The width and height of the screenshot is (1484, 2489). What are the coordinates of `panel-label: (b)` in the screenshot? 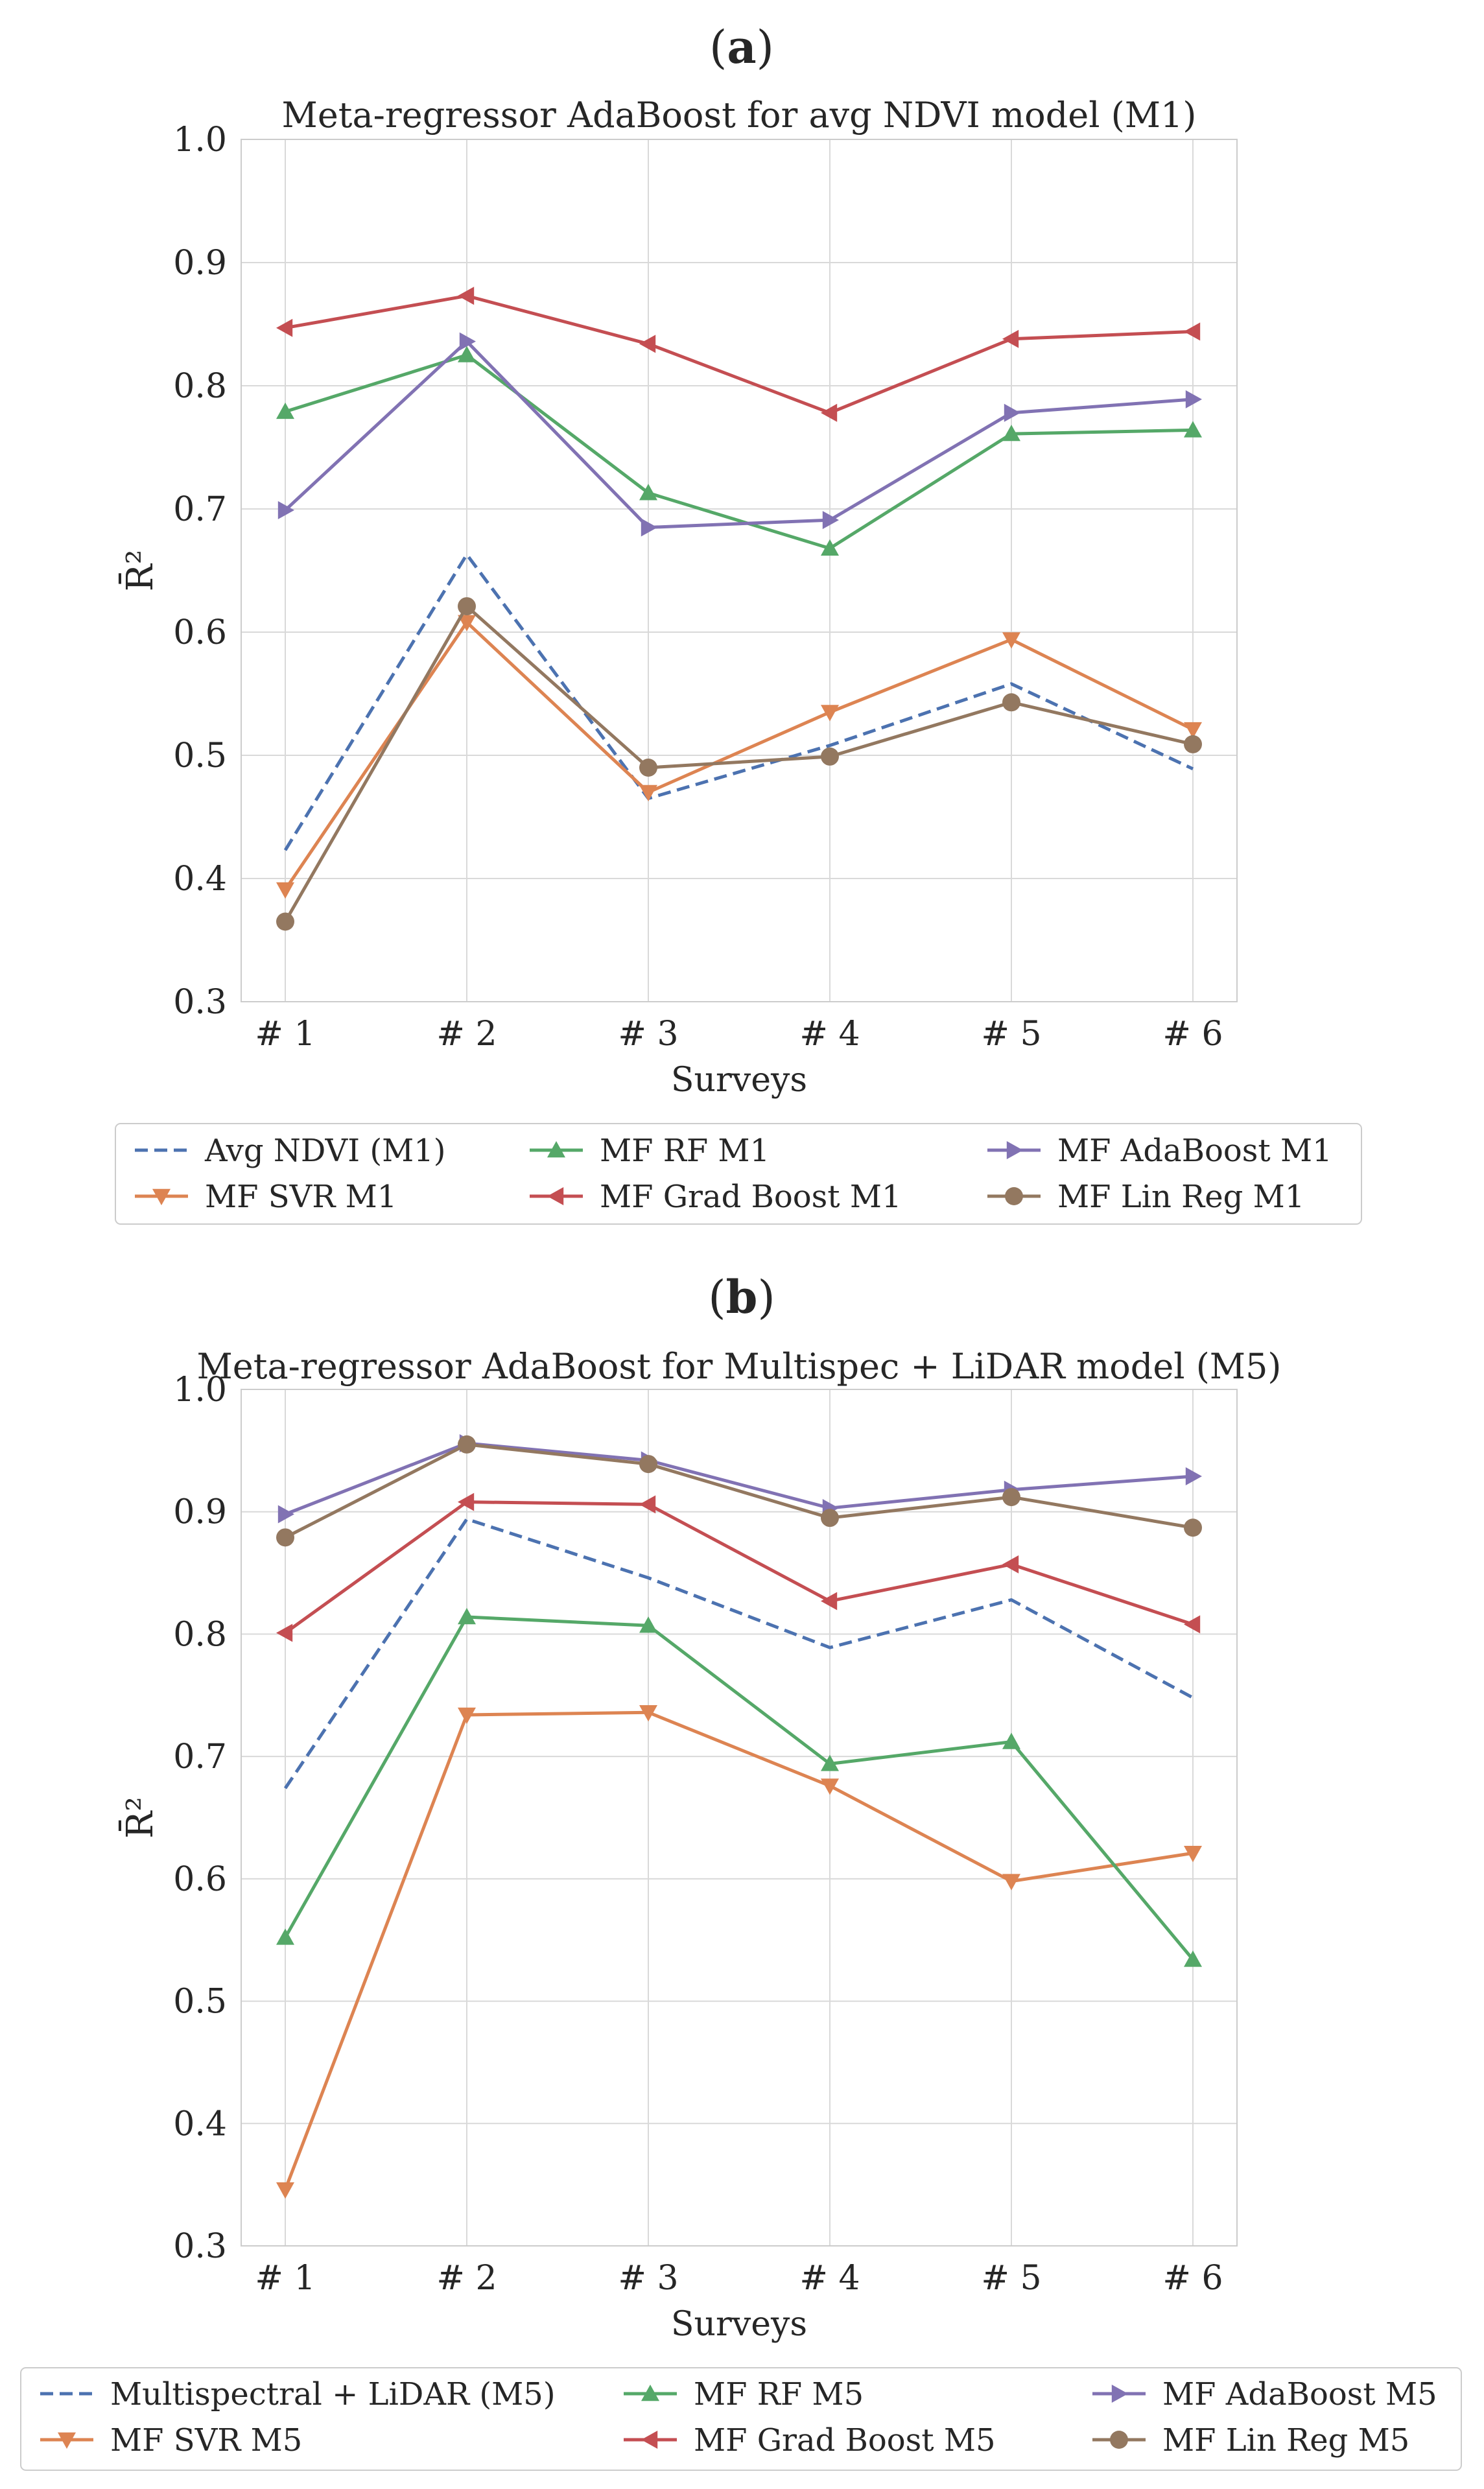 It's located at (741, 1297).